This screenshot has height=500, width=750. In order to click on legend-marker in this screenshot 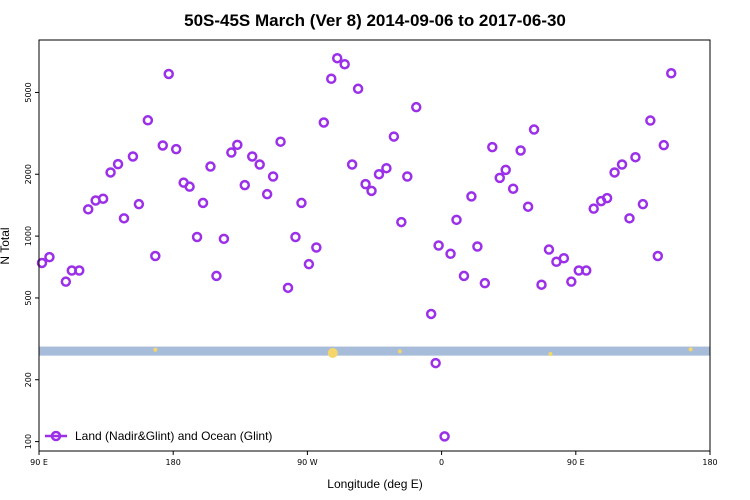, I will do `click(56, 436)`.